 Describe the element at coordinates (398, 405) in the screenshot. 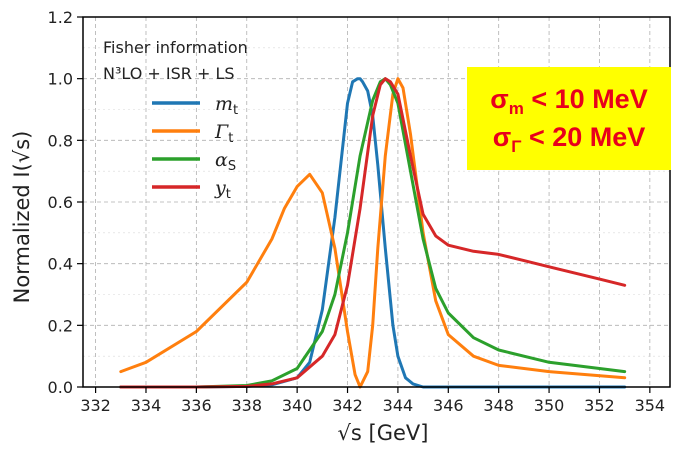

I see `x-tick-label: 344` at that location.